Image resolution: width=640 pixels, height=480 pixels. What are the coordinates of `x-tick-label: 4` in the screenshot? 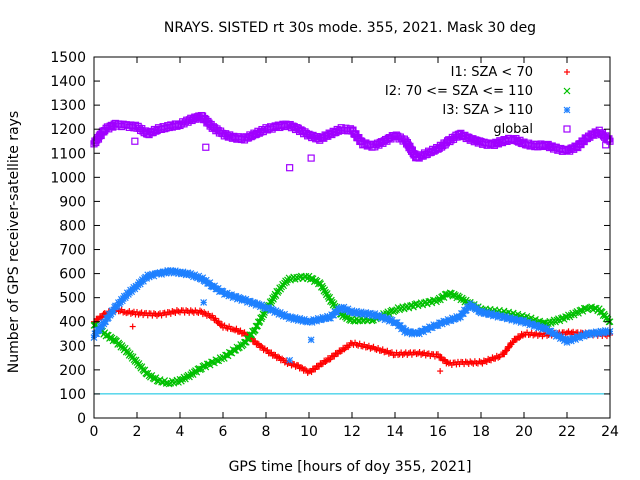 It's located at (180, 432).